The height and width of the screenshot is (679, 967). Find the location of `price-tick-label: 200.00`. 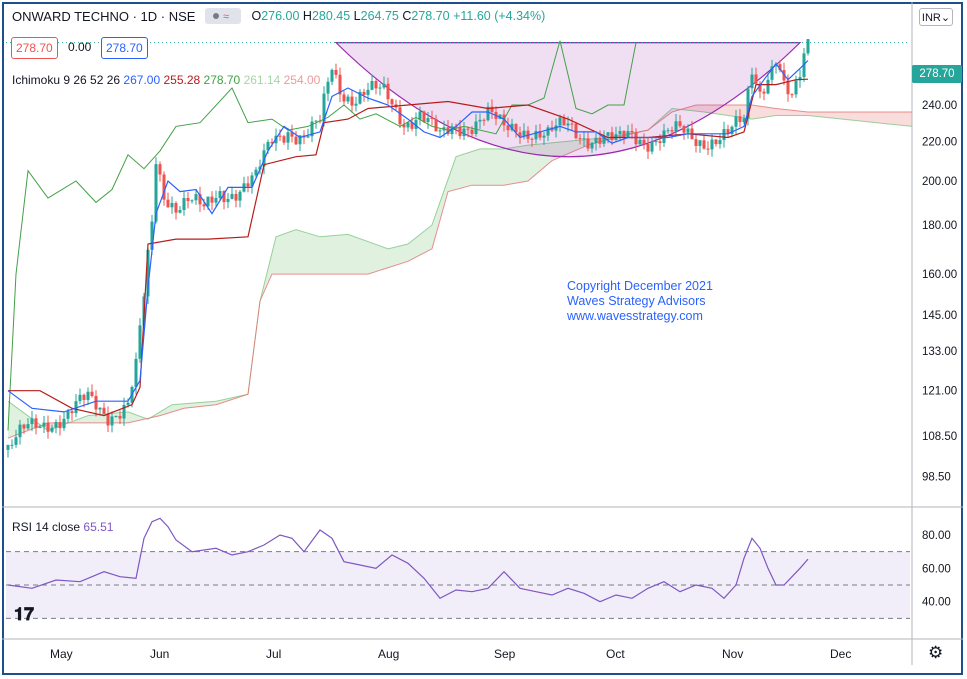

price-tick-label: 200.00 is located at coordinates (939, 182).